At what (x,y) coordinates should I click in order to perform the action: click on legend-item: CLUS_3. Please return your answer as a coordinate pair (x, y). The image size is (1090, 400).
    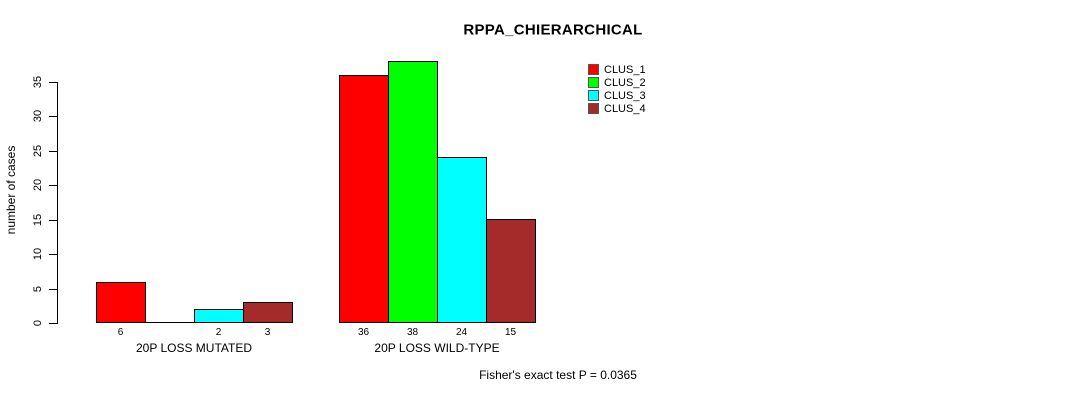
    Looking at the image, I should click on (617, 95).